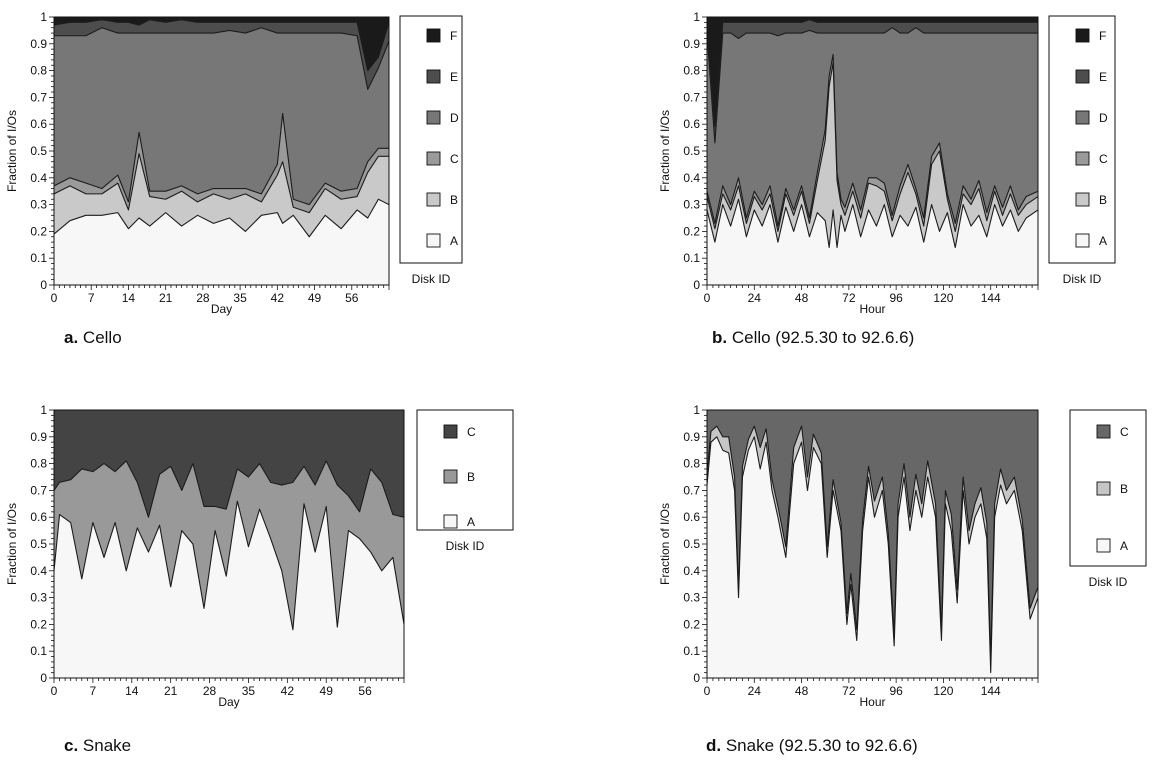 This screenshot has height=762, width=1152. What do you see at coordinates (696, 17) in the screenshot?
I see `ytick-label-b: 1` at bounding box center [696, 17].